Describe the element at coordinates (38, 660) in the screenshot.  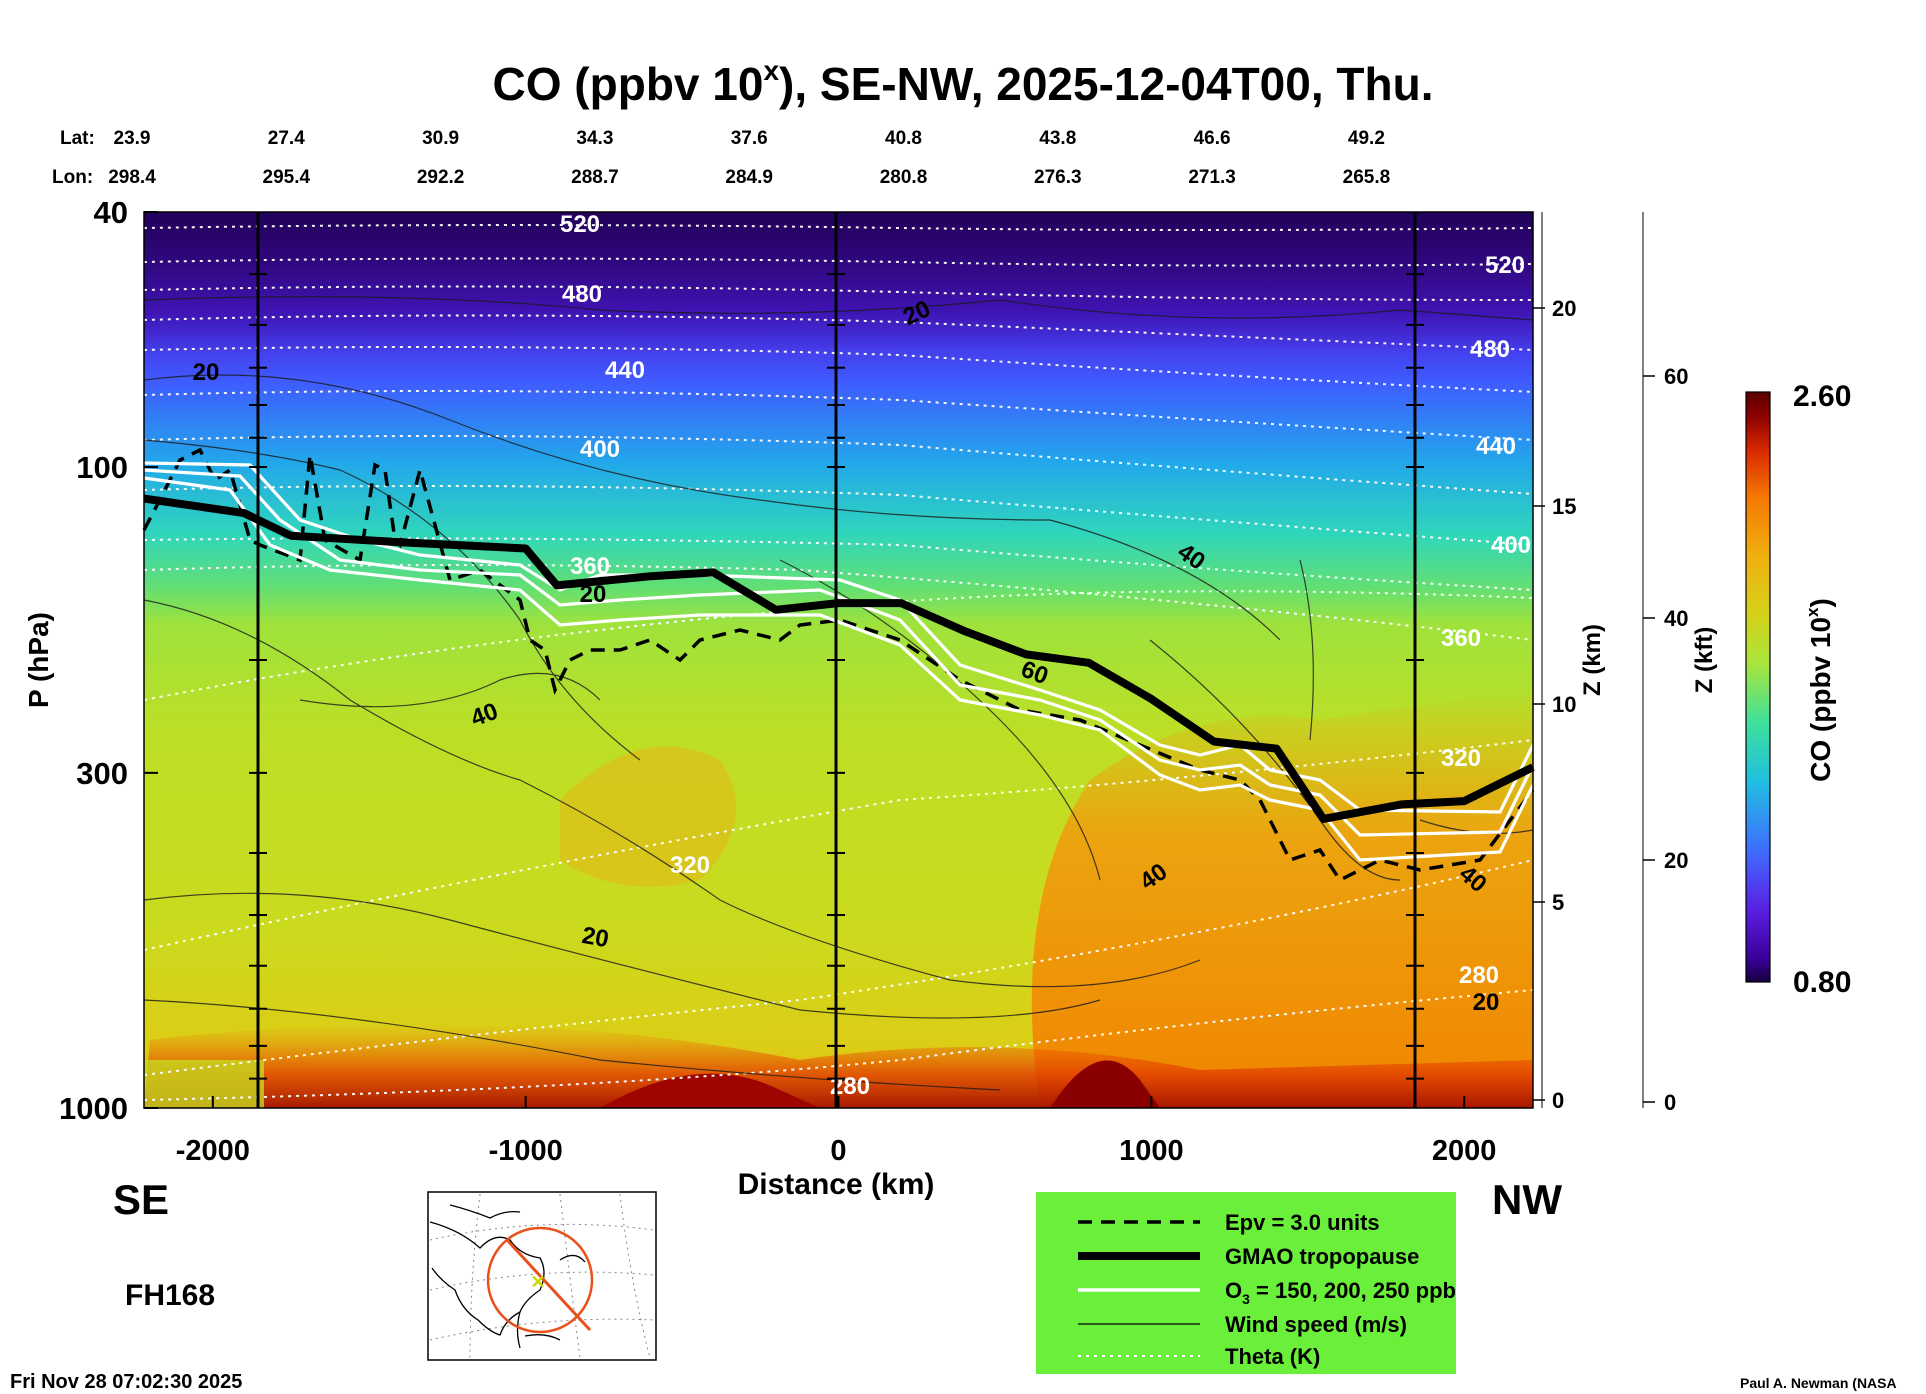
I see `y-axis-label: P (hPa)` at that location.